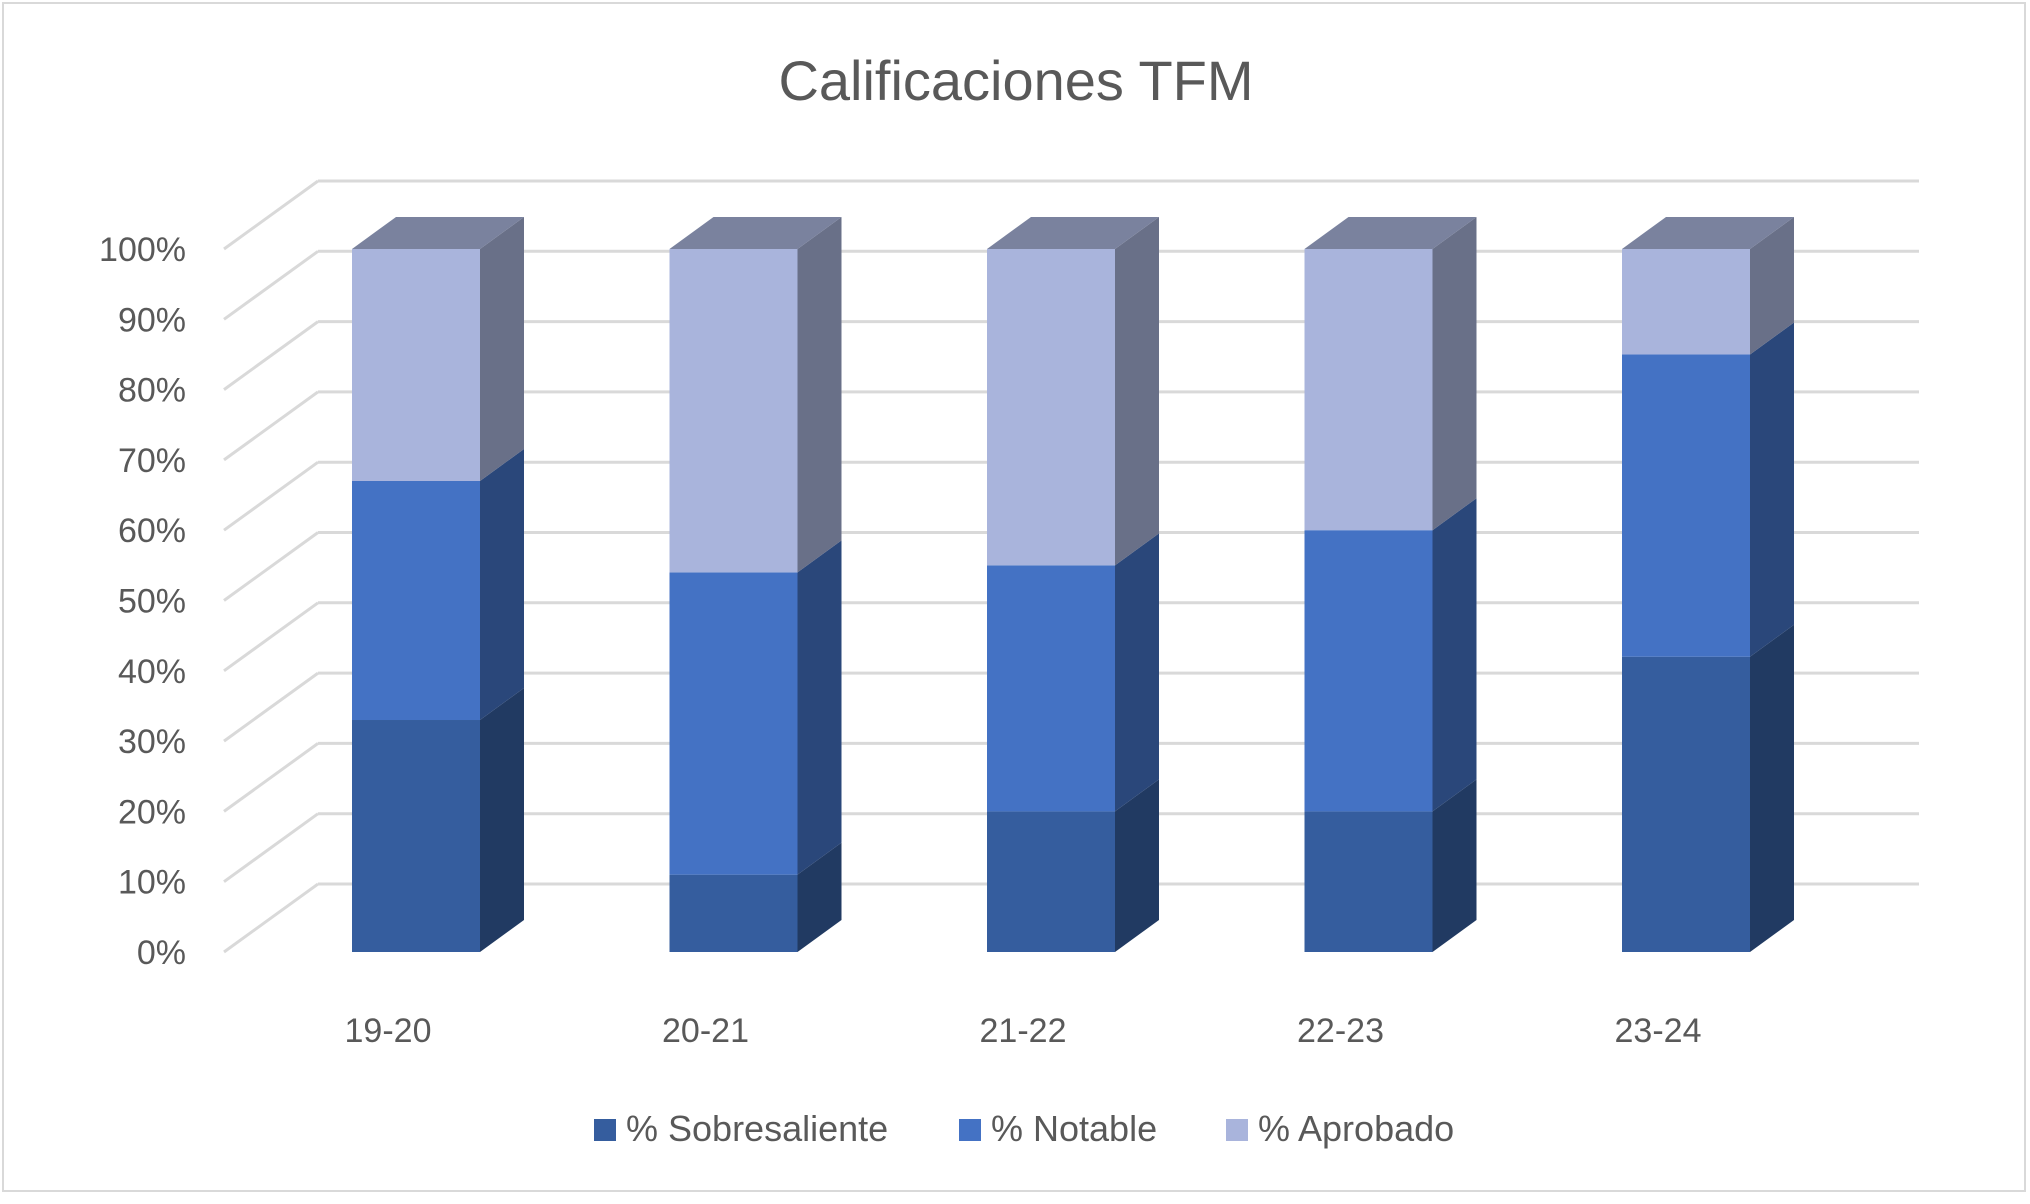  I want to click on y-tick-label: 100%, so click(142, 250).